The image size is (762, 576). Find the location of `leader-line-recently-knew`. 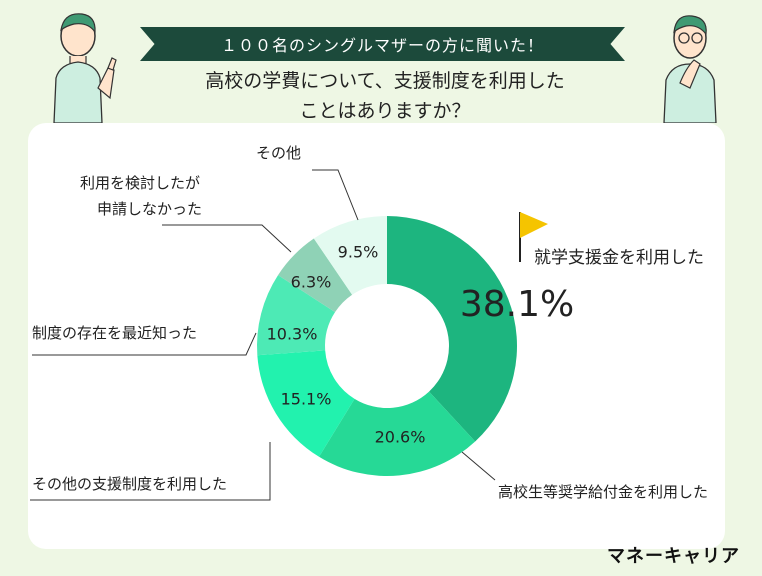

leader-line-recently-knew is located at coordinates (144, 344).